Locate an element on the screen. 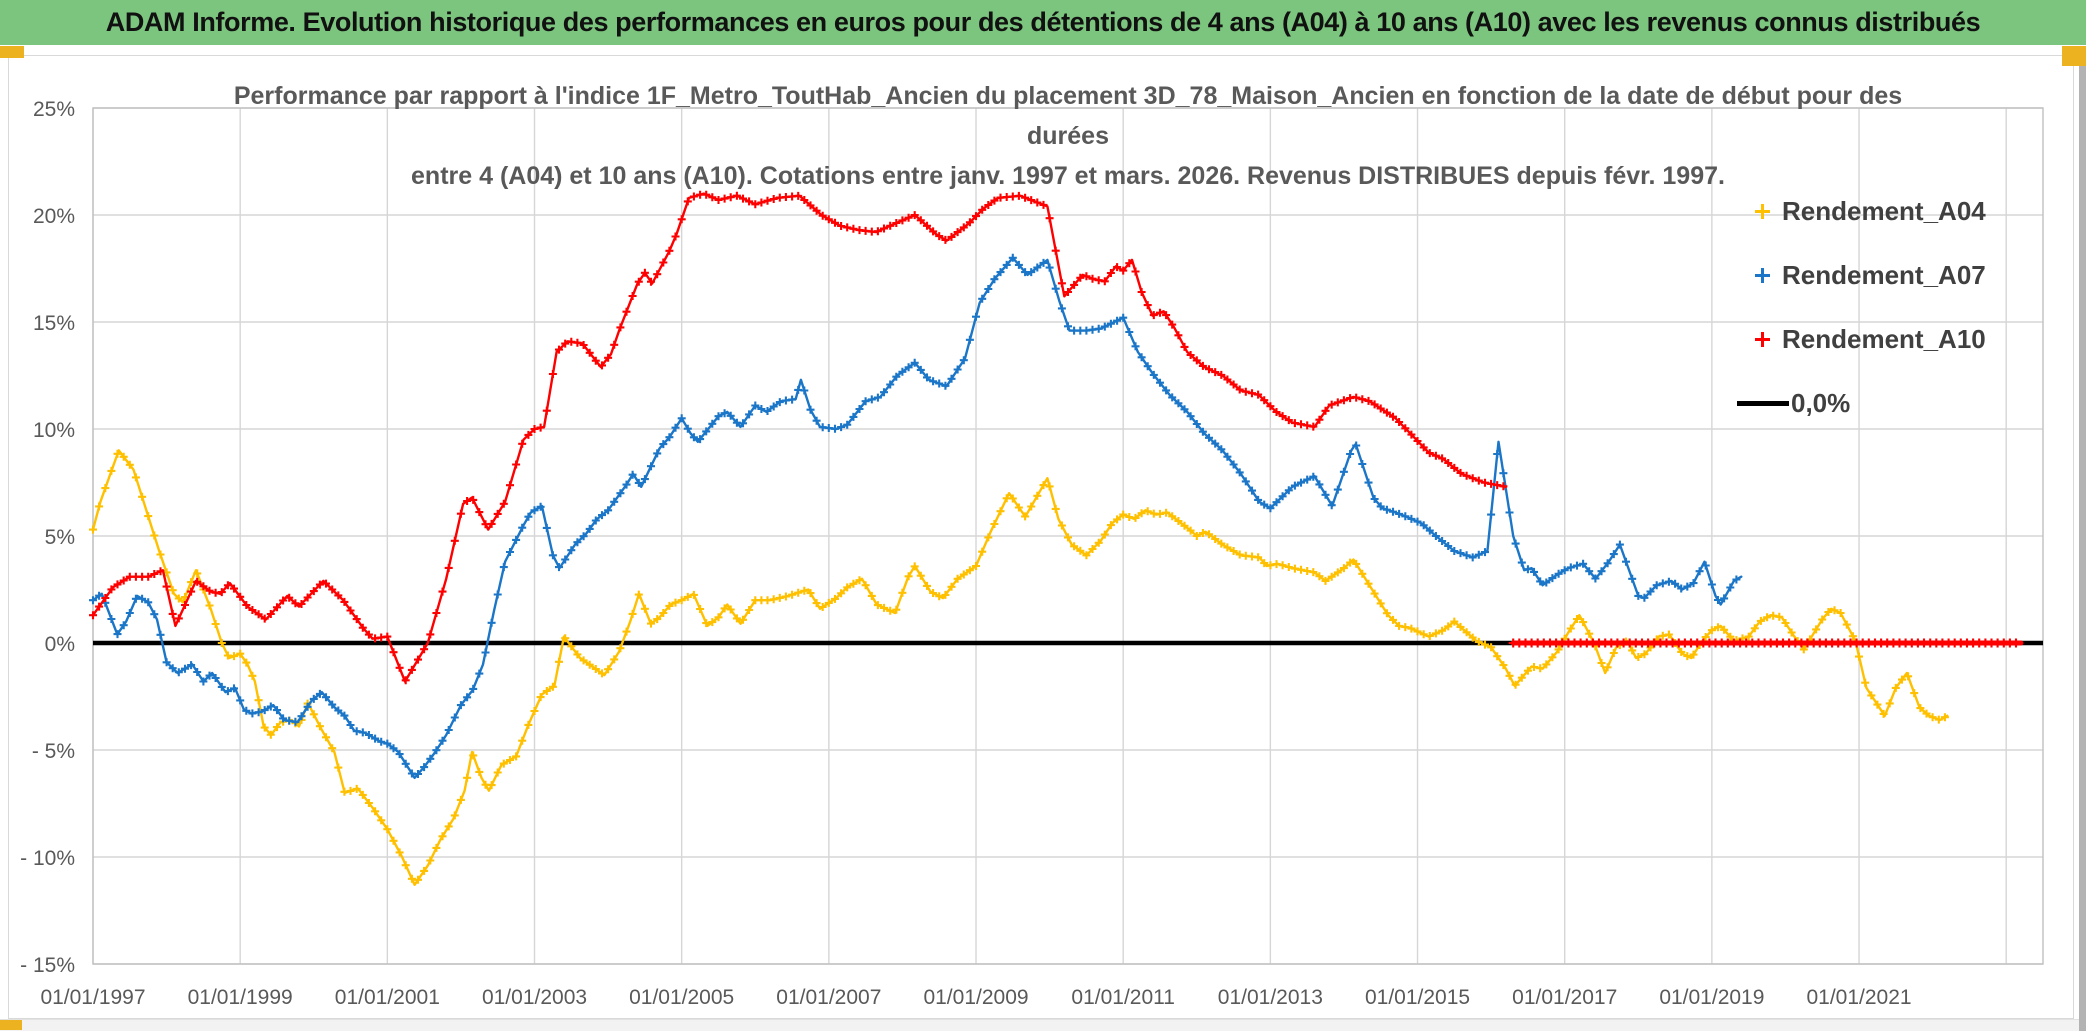  legend-label: 0,0% is located at coordinates (1821, 403).